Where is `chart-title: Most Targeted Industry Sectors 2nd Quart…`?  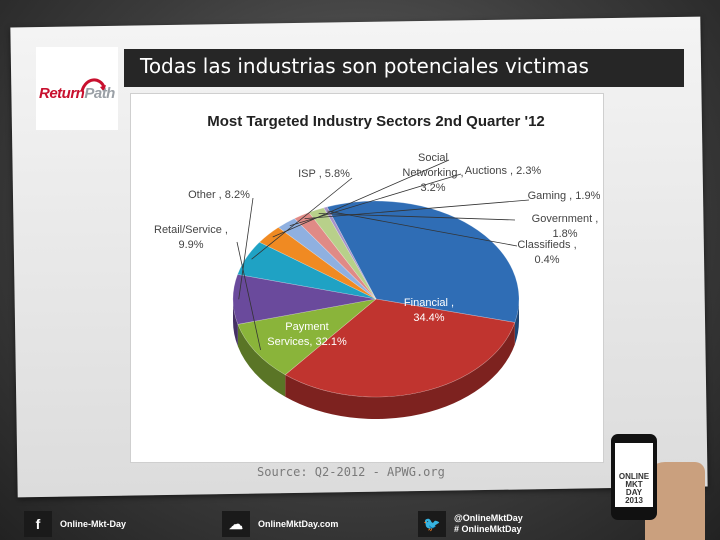
chart-title: Most Targeted Industry Sectors 2nd Quart… is located at coordinates (376, 121).